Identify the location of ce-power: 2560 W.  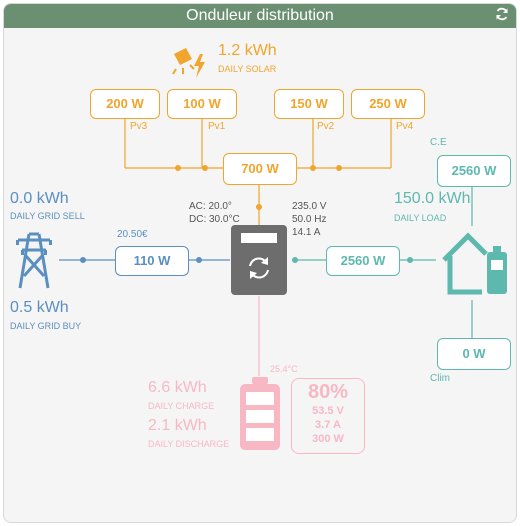
(474, 170).